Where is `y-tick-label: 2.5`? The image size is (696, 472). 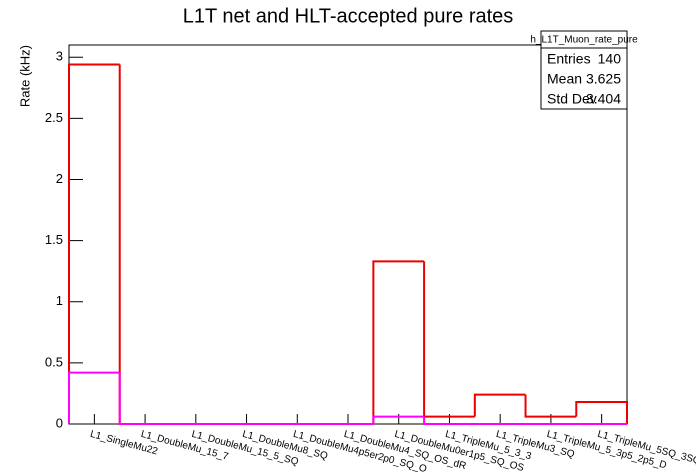
y-tick-label: 2.5 is located at coordinates (54, 117).